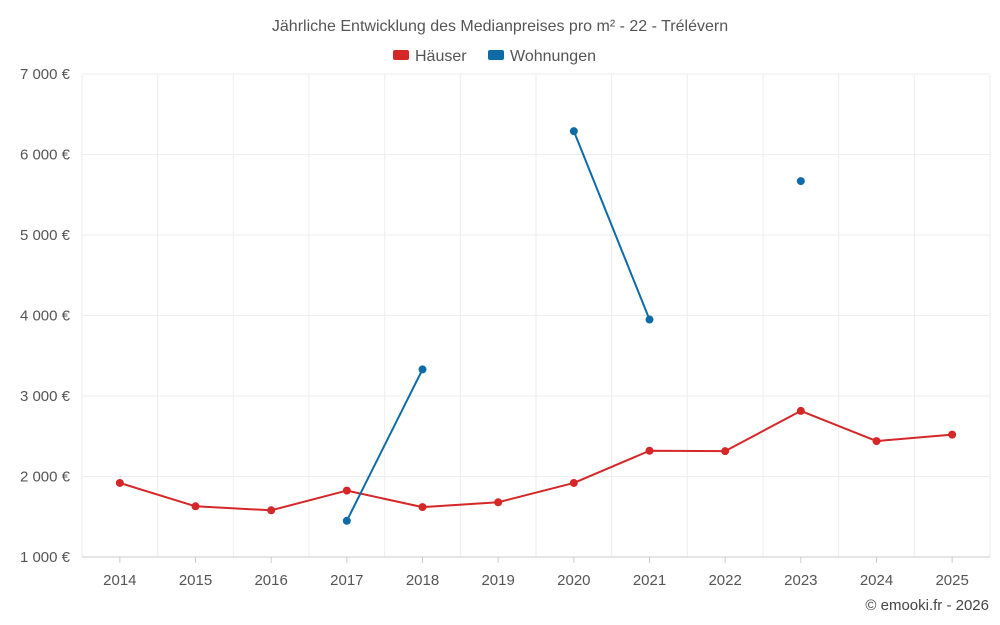 The image size is (1000, 625). What do you see at coordinates (195, 580) in the screenshot?
I see `x-tick-label: 2015` at bounding box center [195, 580].